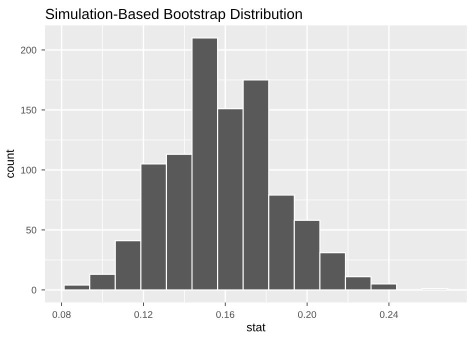 This screenshot has width=474, height=338. Describe the element at coordinates (34, 290) in the screenshot. I see `y-tick-label: 0` at that location.